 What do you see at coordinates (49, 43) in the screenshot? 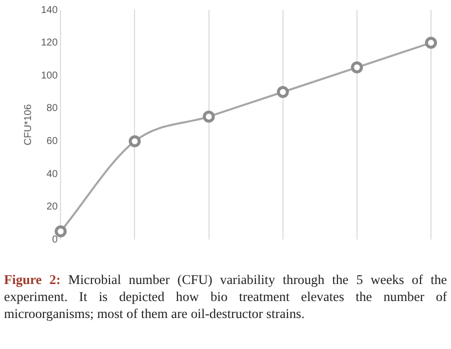
I see `y-tick-label: 120` at bounding box center [49, 43].